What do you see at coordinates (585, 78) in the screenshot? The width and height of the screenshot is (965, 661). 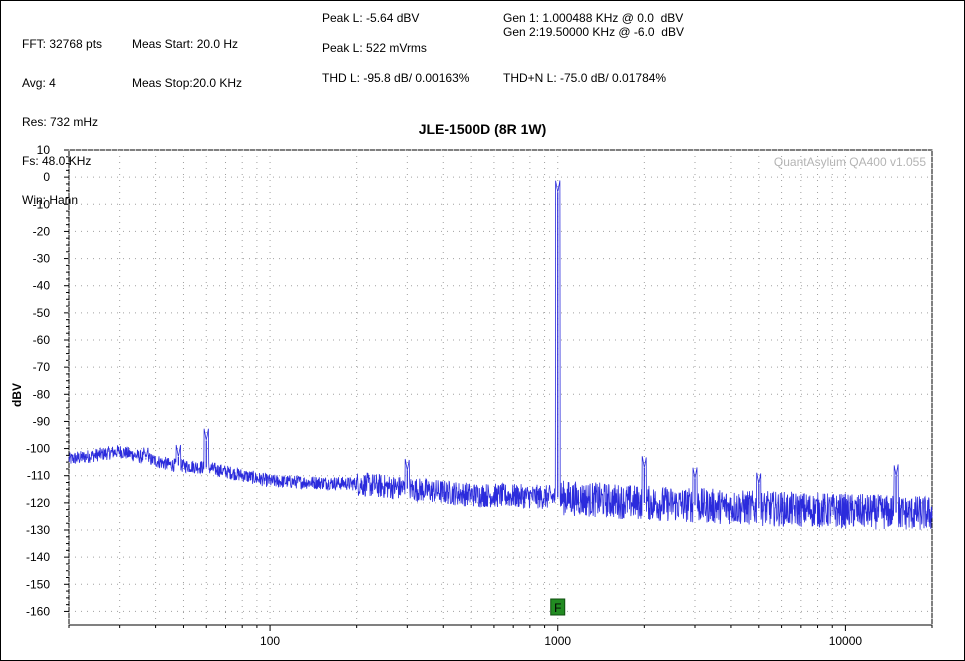 I see `thd-n: THD+N L: -75.0 dB/ 0.01784%` at bounding box center [585, 78].